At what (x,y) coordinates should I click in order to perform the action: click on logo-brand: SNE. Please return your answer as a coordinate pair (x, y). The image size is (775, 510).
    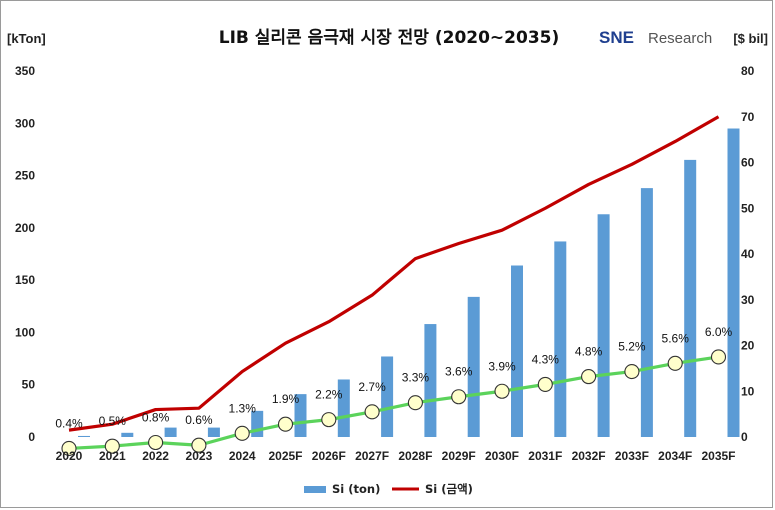
    Looking at the image, I should click on (616, 37).